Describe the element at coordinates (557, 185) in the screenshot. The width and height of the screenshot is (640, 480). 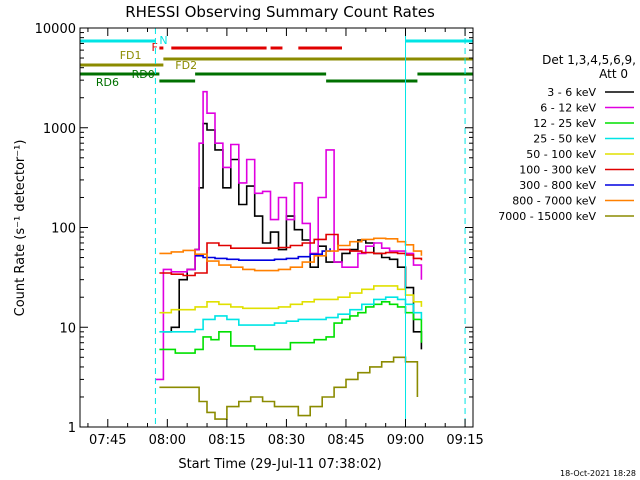
I see `legend-label: 300 - 800 keV` at that location.